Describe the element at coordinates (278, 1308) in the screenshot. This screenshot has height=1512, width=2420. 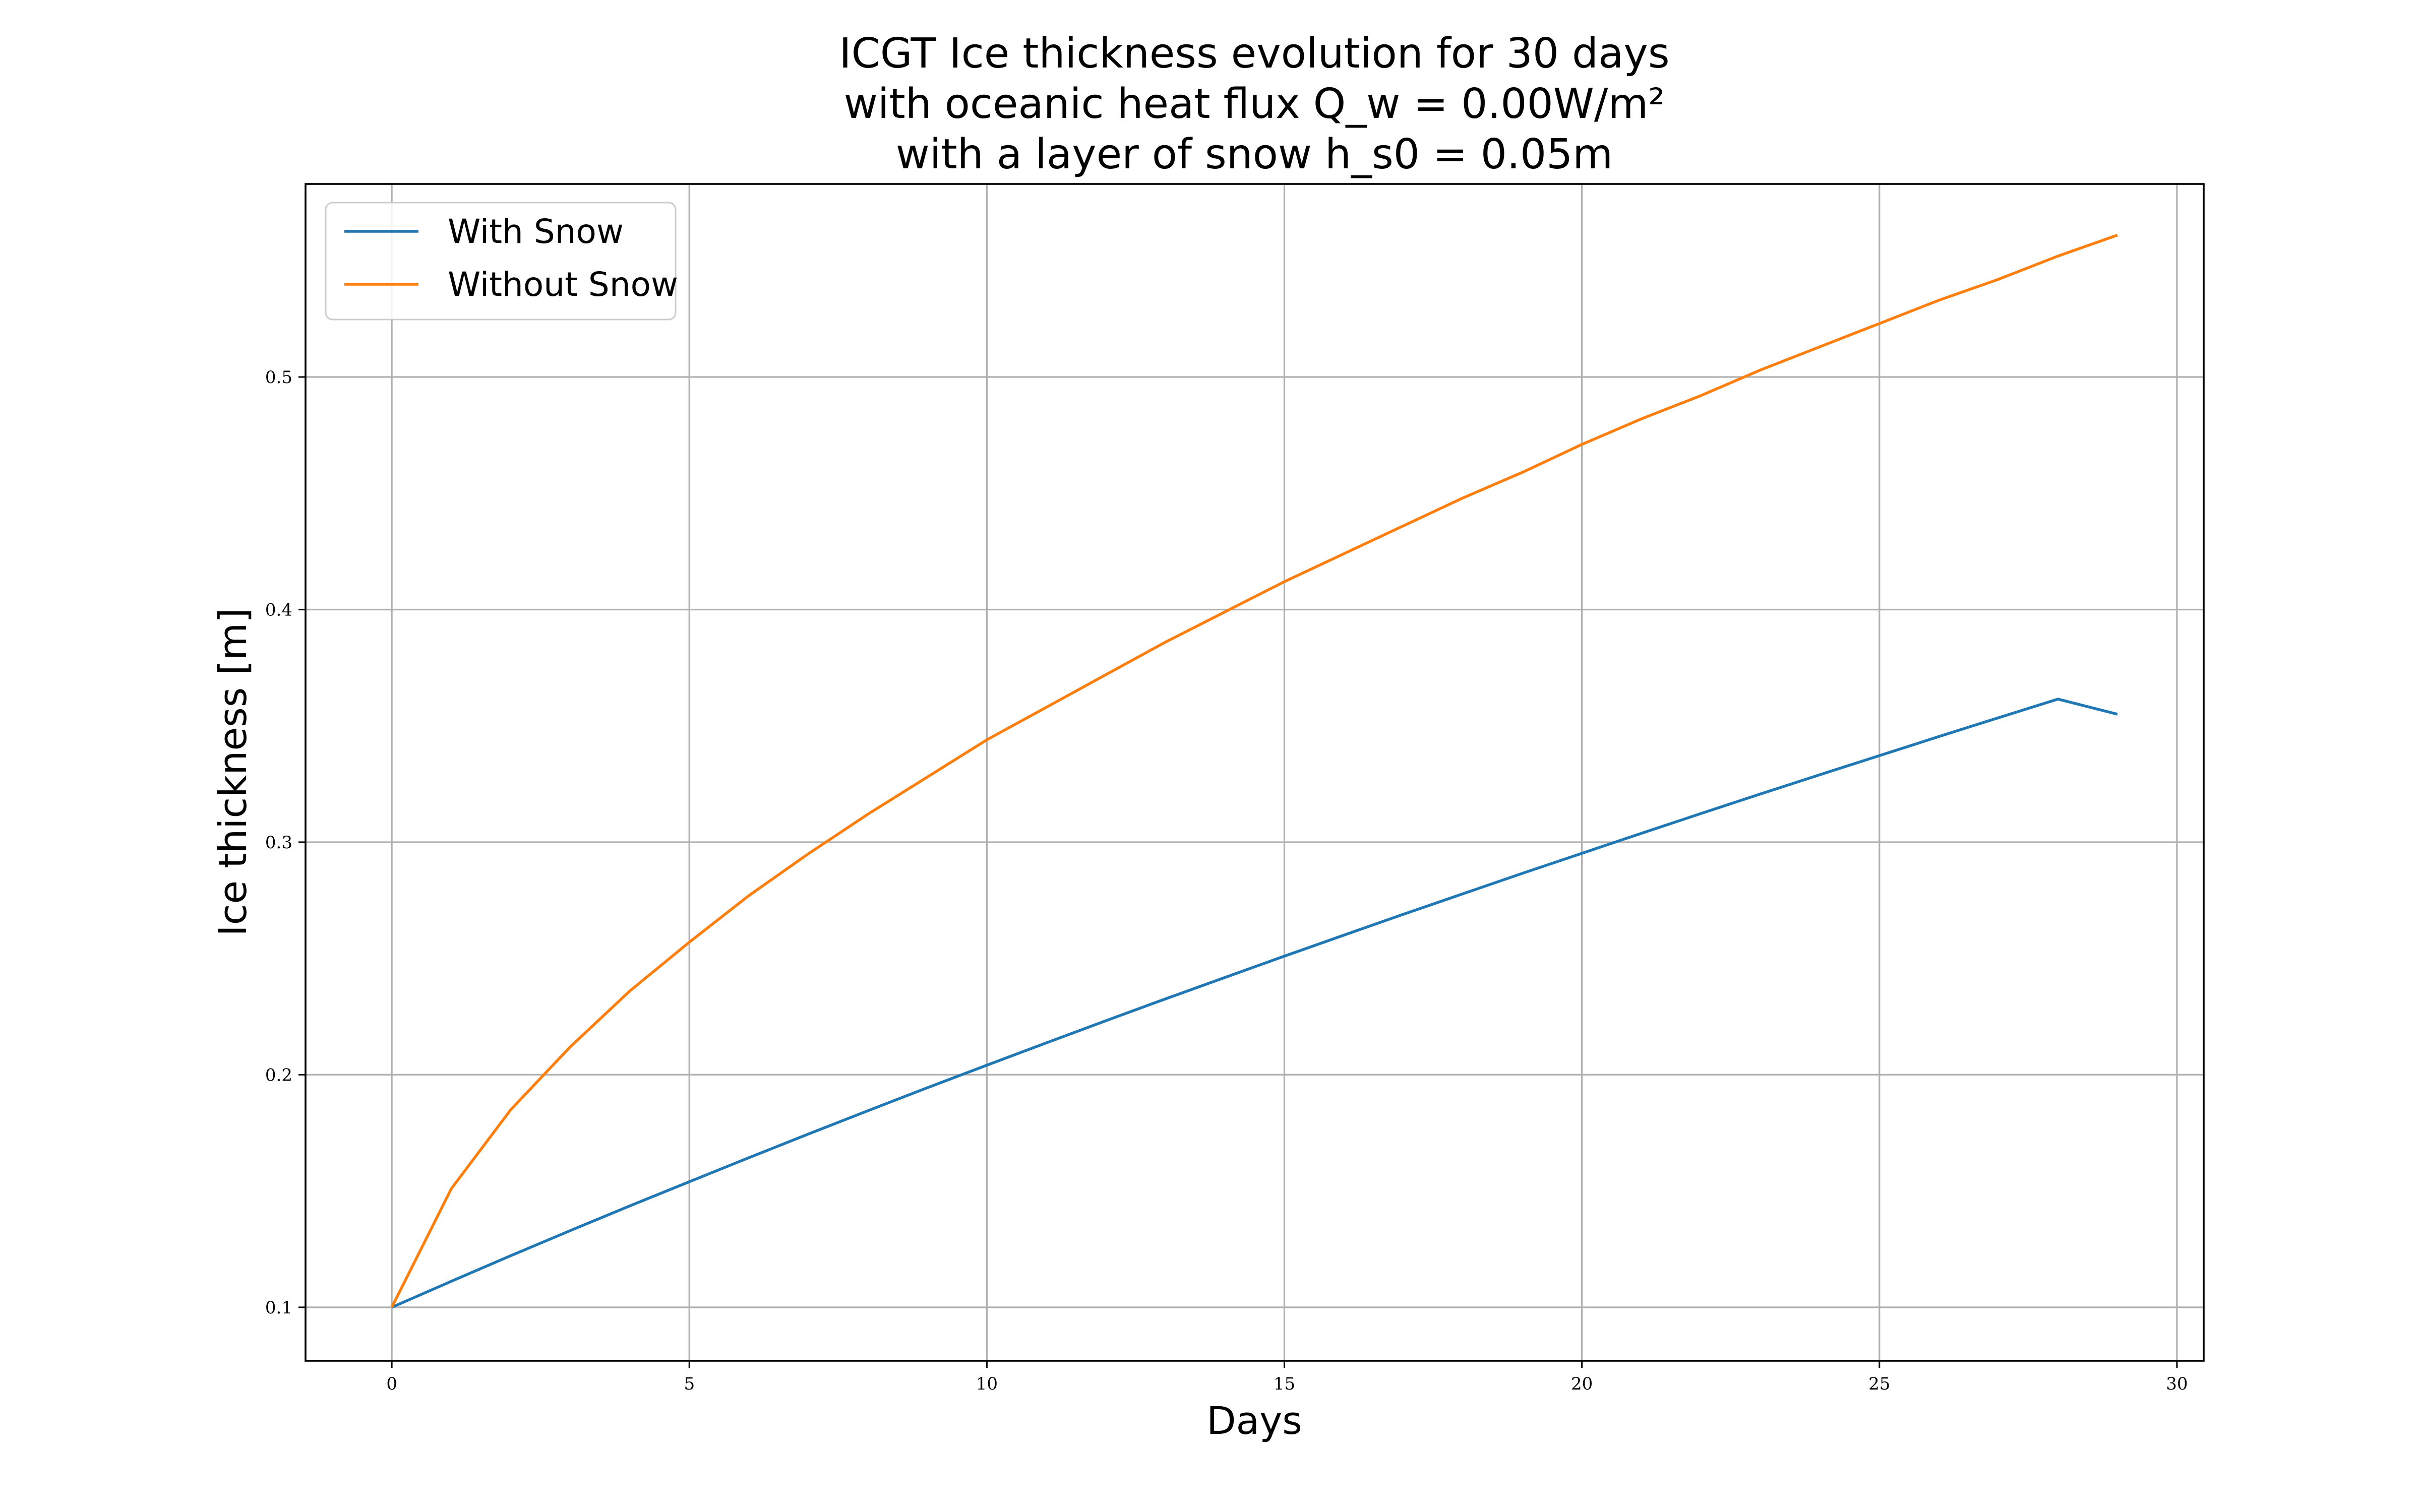
I see `y-tick-label-0: 0.1` at that location.